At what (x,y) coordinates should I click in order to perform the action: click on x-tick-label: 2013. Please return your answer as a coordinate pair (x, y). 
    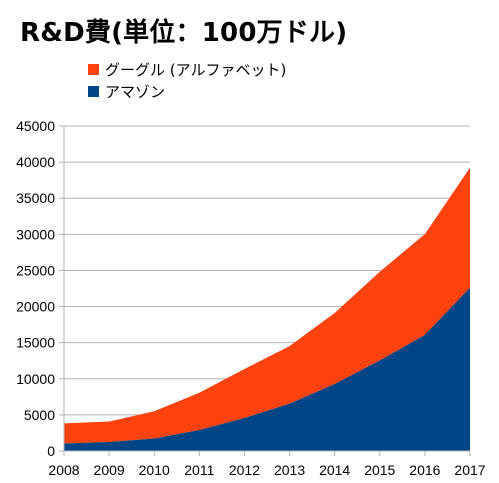
    Looking at the image, I should click on (289, 470).